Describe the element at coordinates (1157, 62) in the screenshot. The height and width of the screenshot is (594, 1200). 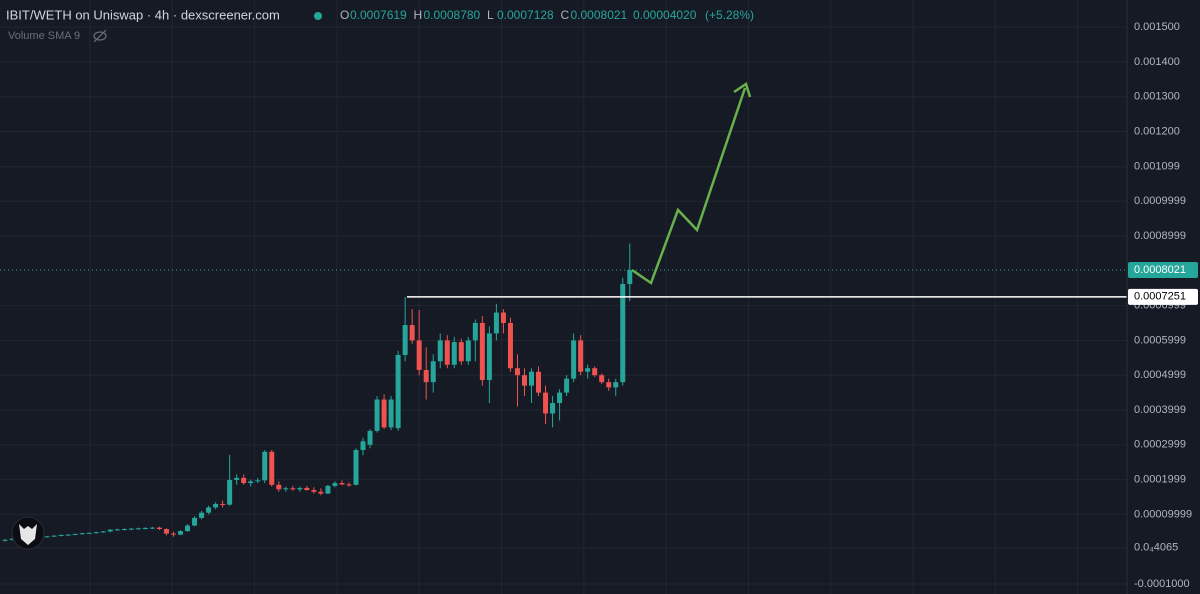
I see `y-tick-label: 0.001400` at that location.